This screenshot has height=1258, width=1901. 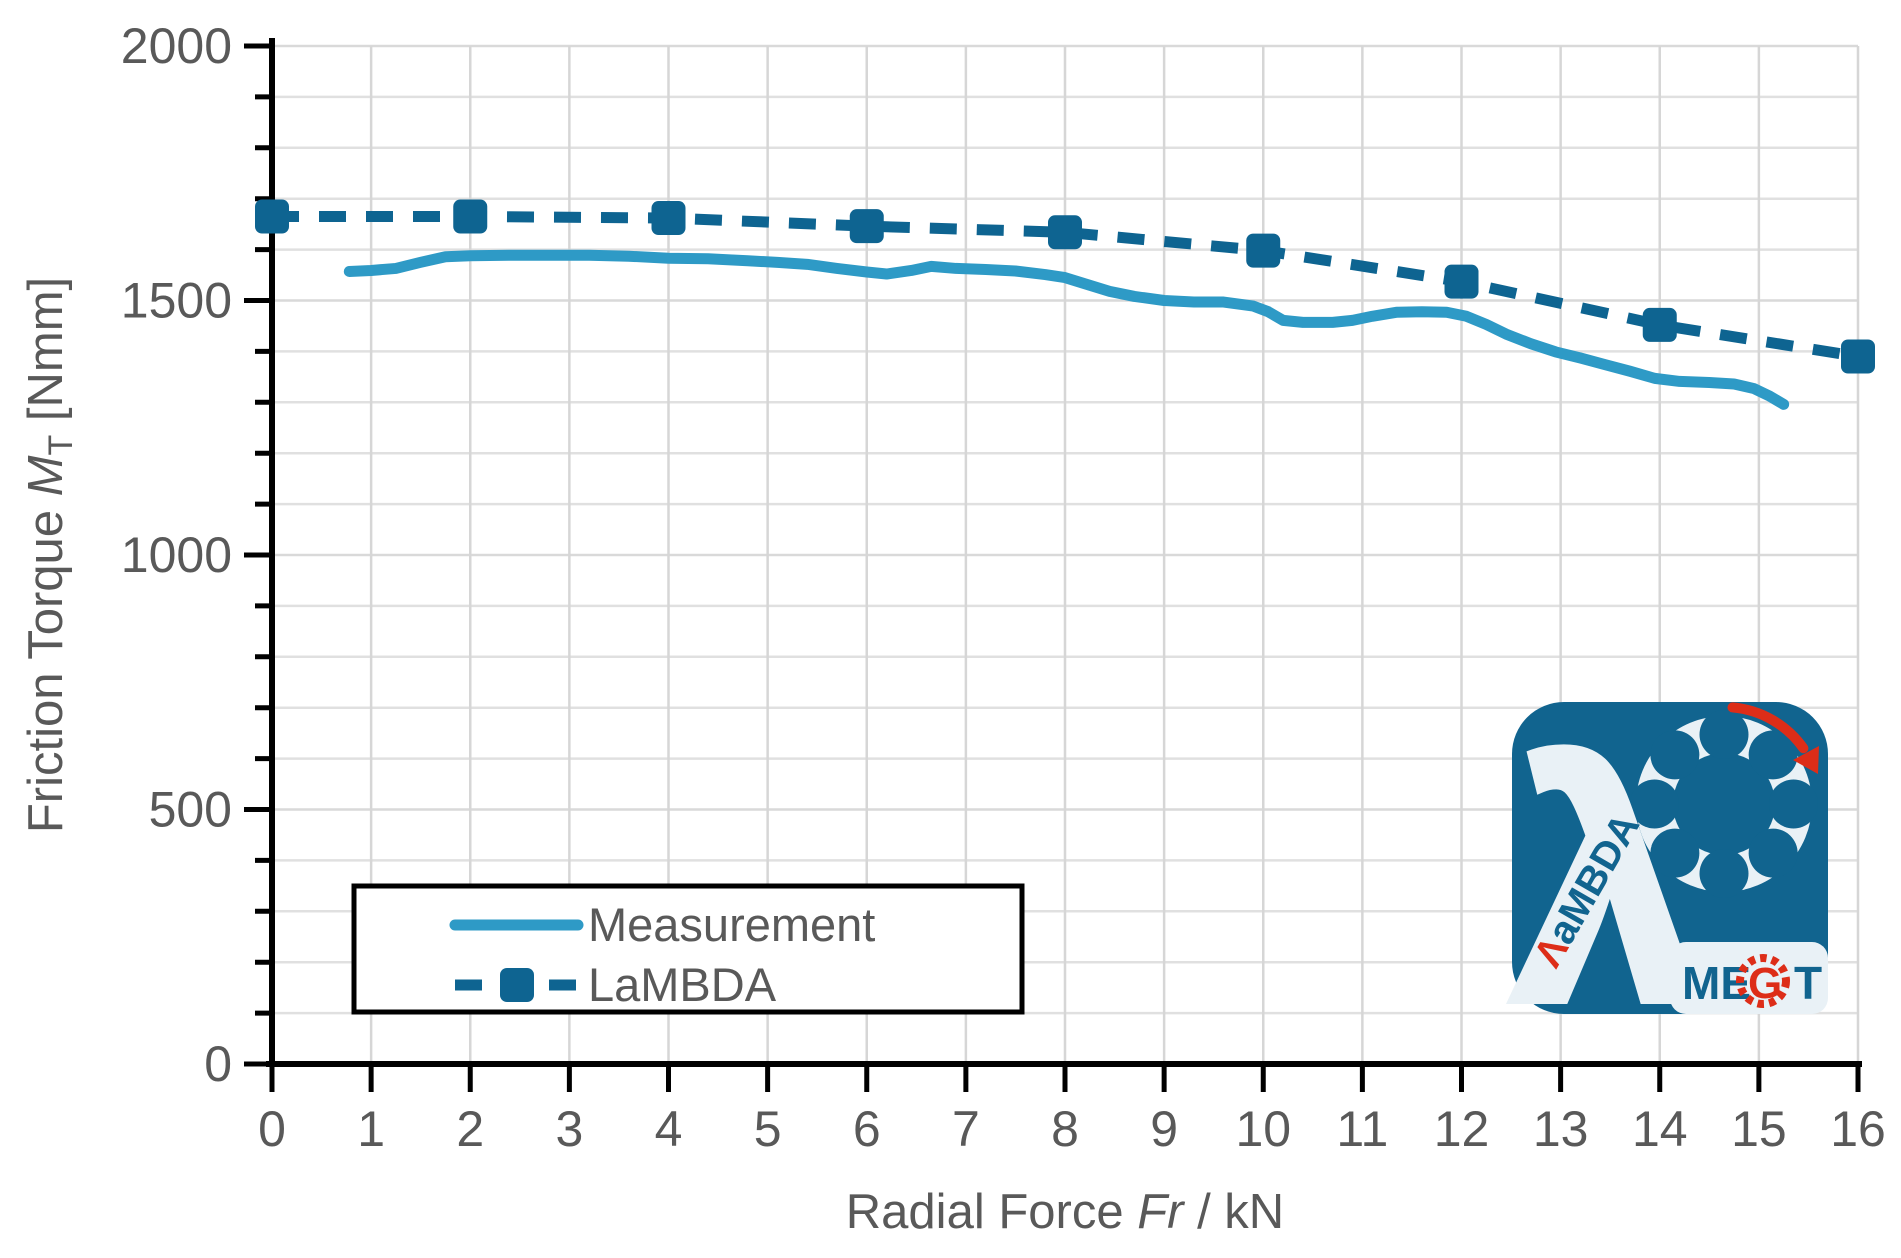 What do you see at coordinates (1759, 1129) in the screenshot?
I see `x-tick-label: 15` at bounding box center [1759, 1129].